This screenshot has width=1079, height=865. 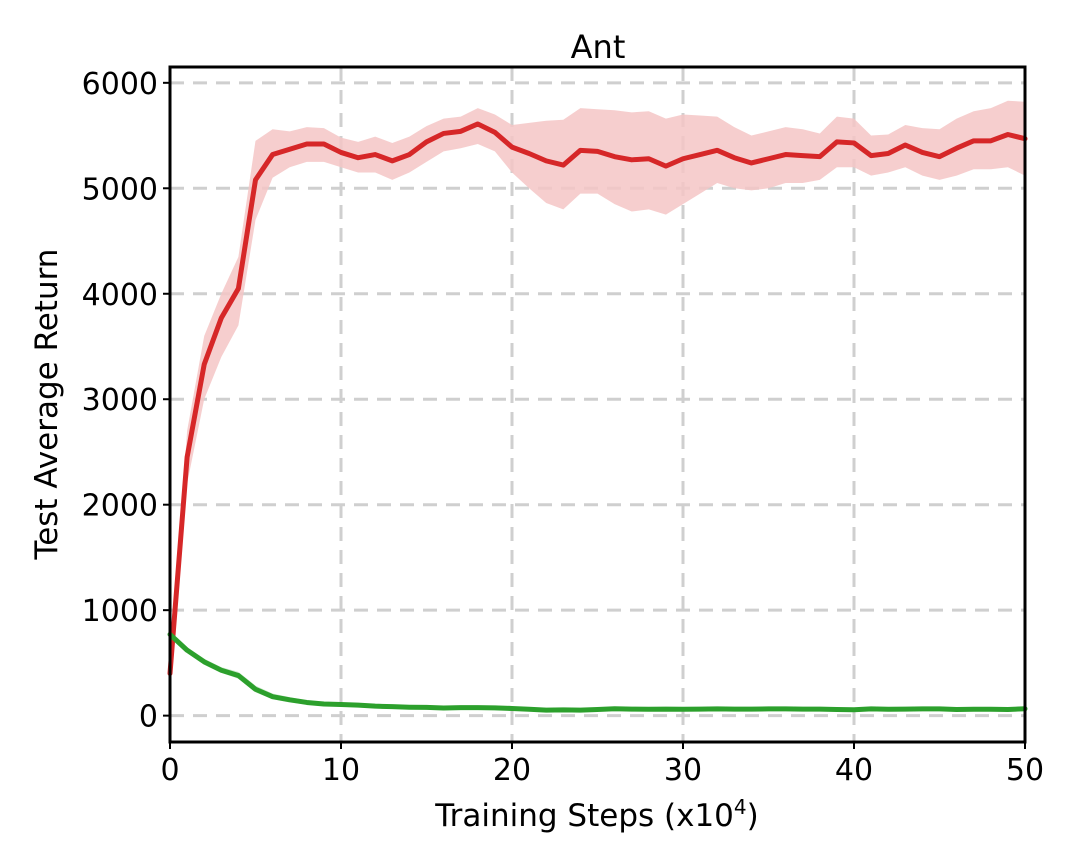 What do you see at coordinates (753, 816) in the screenshot?
I see `x-axis-label-end: )` at bounding box center [753, 816].